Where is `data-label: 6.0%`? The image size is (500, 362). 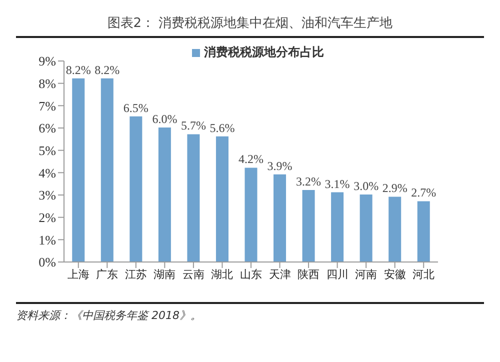 data-label: 6.0% is located at coordinates (165, 119).